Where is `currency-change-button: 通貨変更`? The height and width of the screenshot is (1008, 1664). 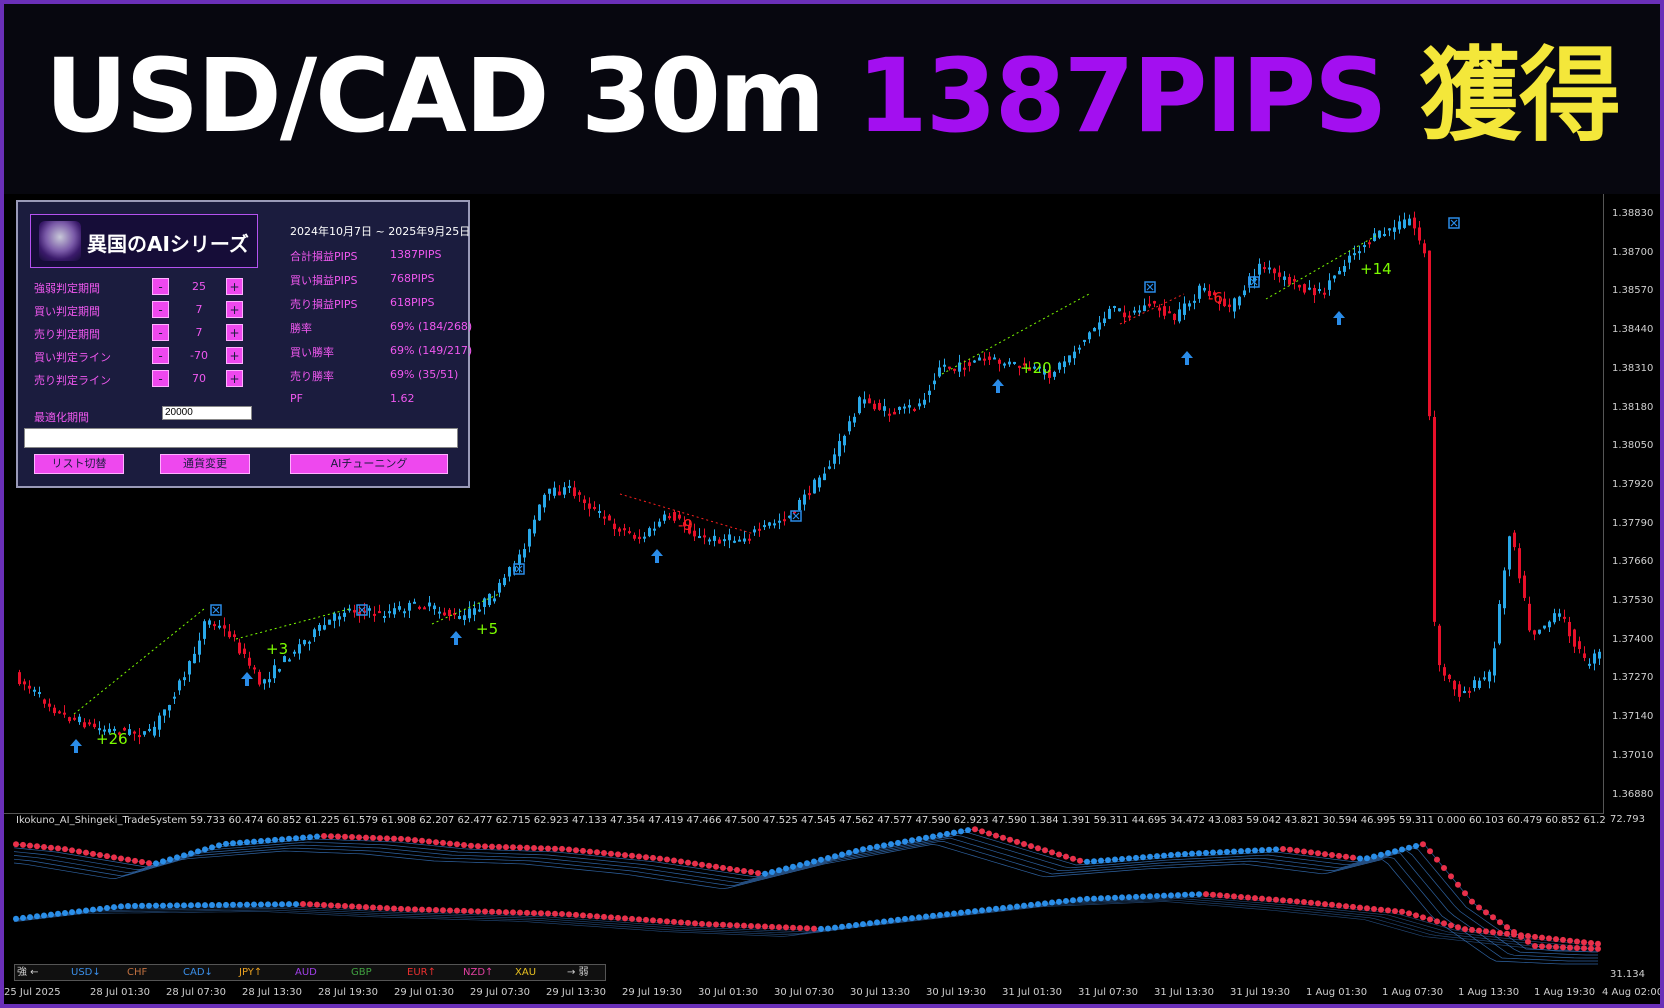
currency-change-button: 通貨変更 is located at coordinates (205, 464).